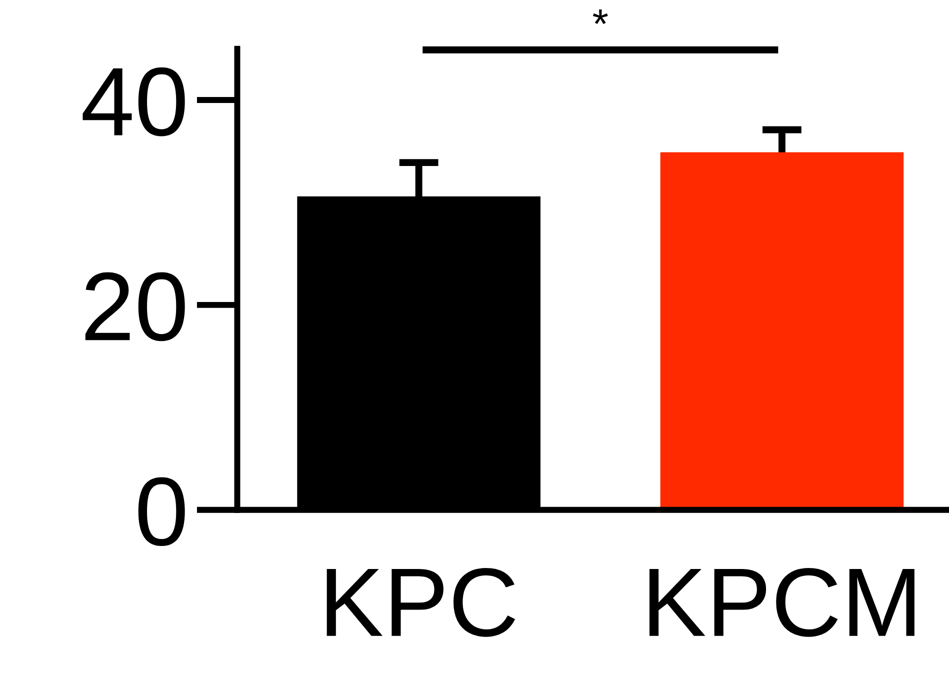 This screenshot has height=678, width=949. What do you see at coordinates (781, 602) in the screenshot?
I see `x-tick-label: KPCM` at bounding box center [781, 602].